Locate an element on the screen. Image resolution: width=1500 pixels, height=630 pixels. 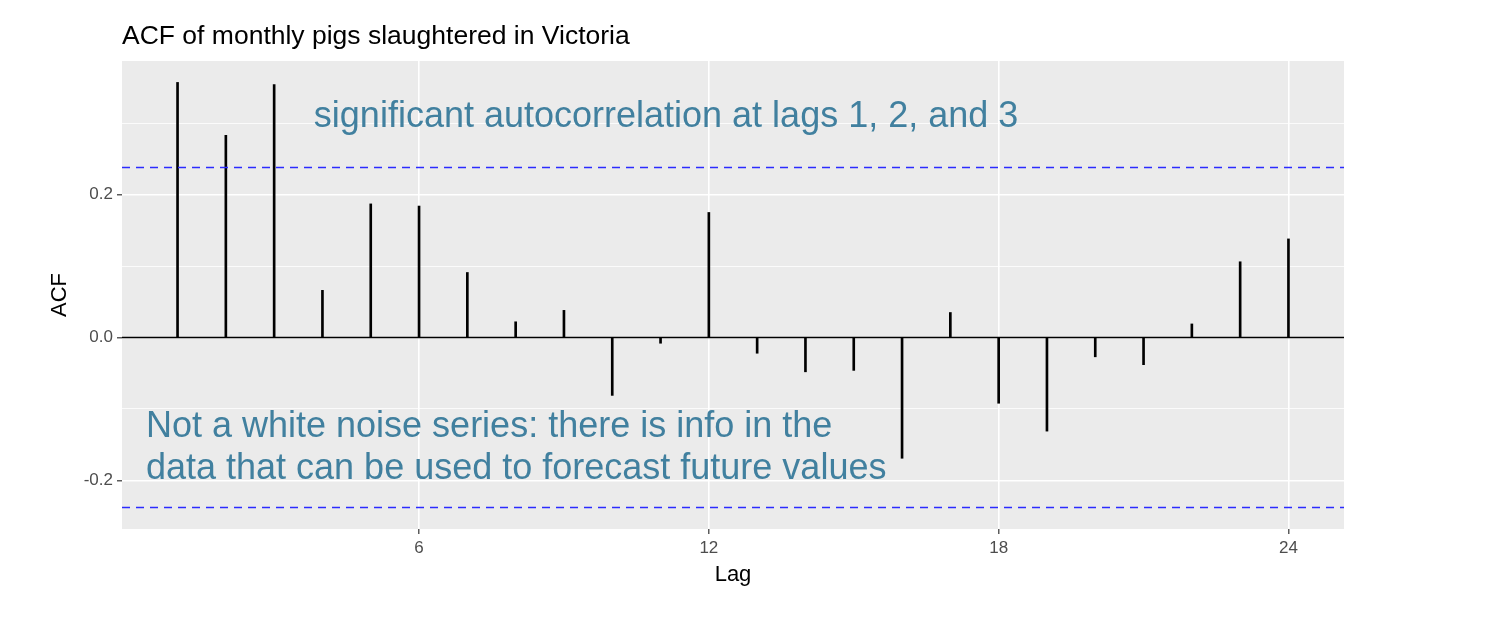
y-tick-label: 0.0 is located at coordinates (101, 337).